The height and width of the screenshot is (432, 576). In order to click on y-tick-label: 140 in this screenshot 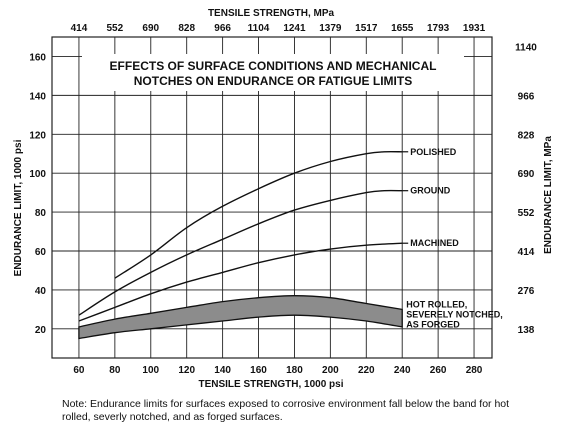, I will do `click(37, 96)`.